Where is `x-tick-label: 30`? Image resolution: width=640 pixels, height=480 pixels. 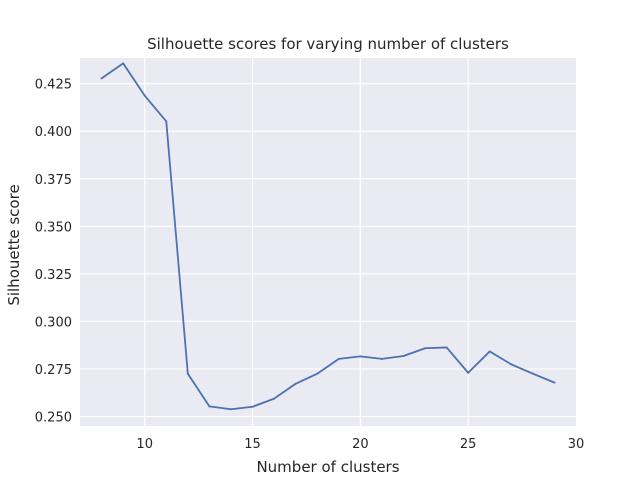 x-tick-label: 30 is located at coordinates (576, 444).